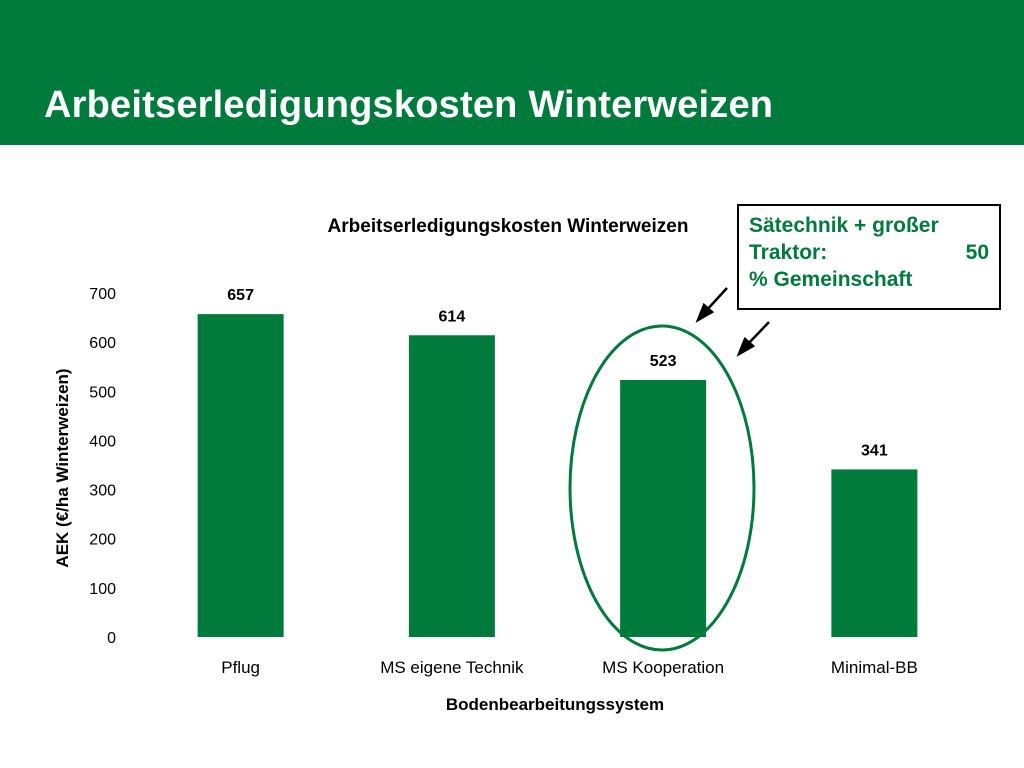 This screenshot has height=768, width=1024. I want to click on y-tick-label: 200, so click(102, 540).